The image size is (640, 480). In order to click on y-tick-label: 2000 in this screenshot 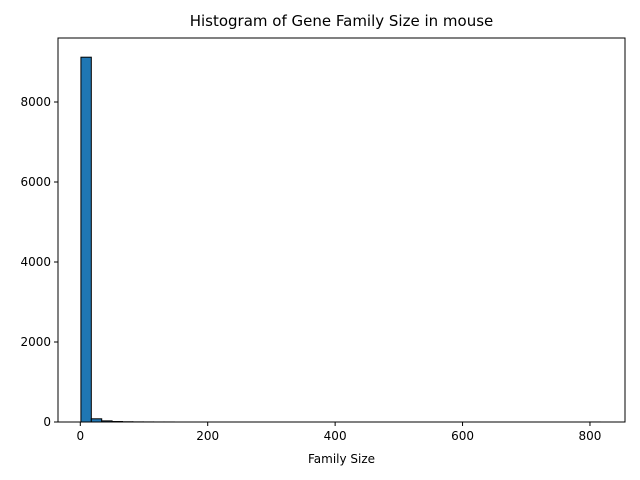, I will do `click(35, 342)`.